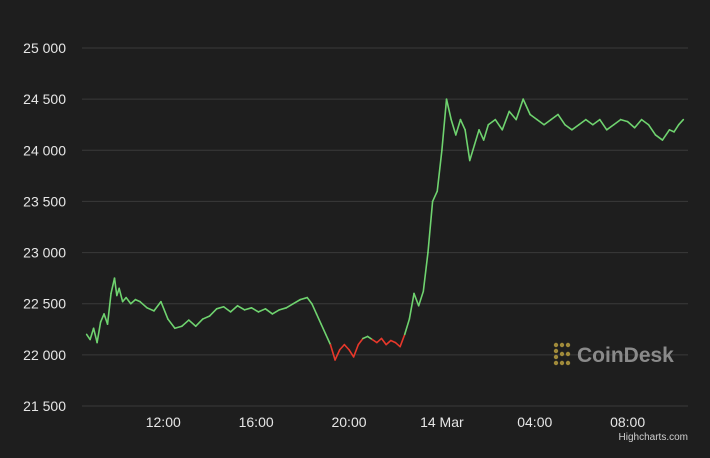 The image size is (710, 458). I want to click on watermark: CoinDesk, so click(613, 354).